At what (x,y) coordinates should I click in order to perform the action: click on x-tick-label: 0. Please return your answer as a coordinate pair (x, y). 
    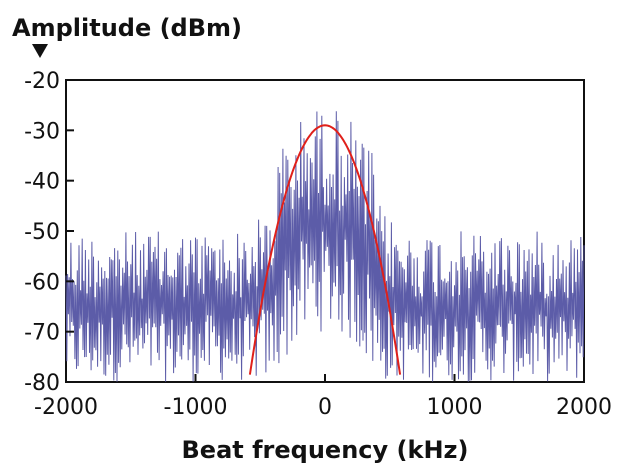
    Looking at the image, I should click on (325, 407).